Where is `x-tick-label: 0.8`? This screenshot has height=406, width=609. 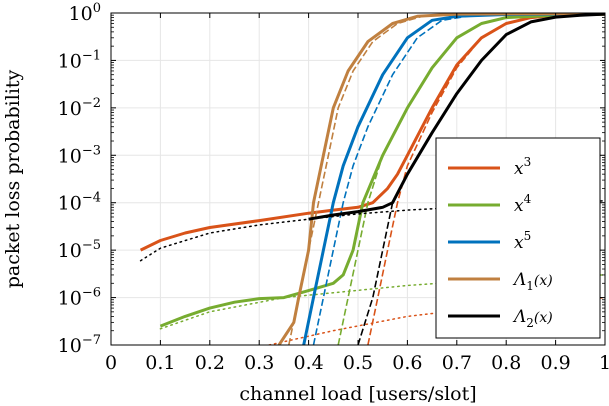
x-tick-label: 0.8 is located at coordinates (506, 363).